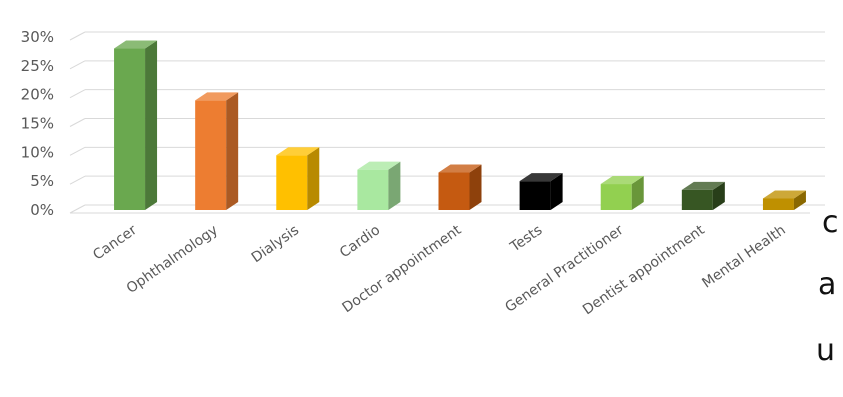 The height and width of the screenshot is (397, 843). I want to click on x-tick-label: Cancer, so click(115, 243).